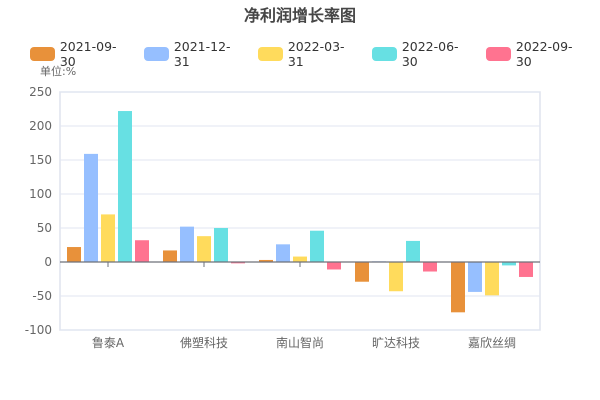 This screenshot has height=400, width=600. What do you see at coordinates (44, 228) in the screenshot?
I see `y-tick-label: 50` at bounding box center [44, 228].